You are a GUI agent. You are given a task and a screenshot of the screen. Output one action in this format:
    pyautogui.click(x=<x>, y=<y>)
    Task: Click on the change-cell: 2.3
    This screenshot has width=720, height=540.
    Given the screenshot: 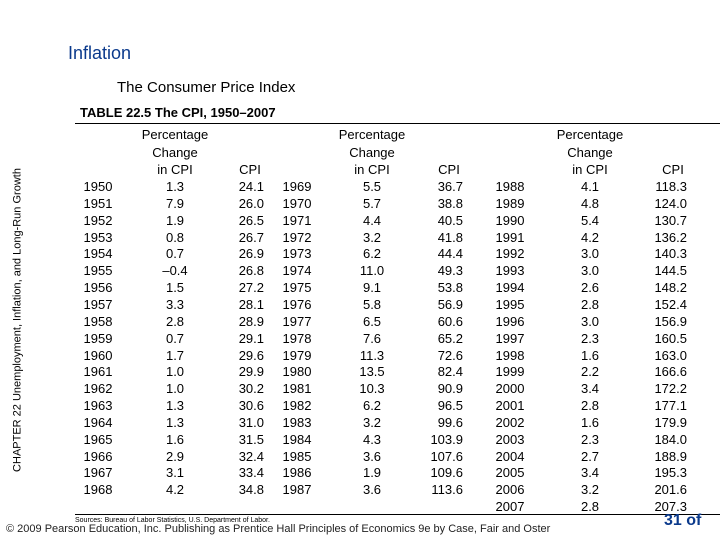 What is the action you would take?
    pyautogui.click(x=590, y=439)
    